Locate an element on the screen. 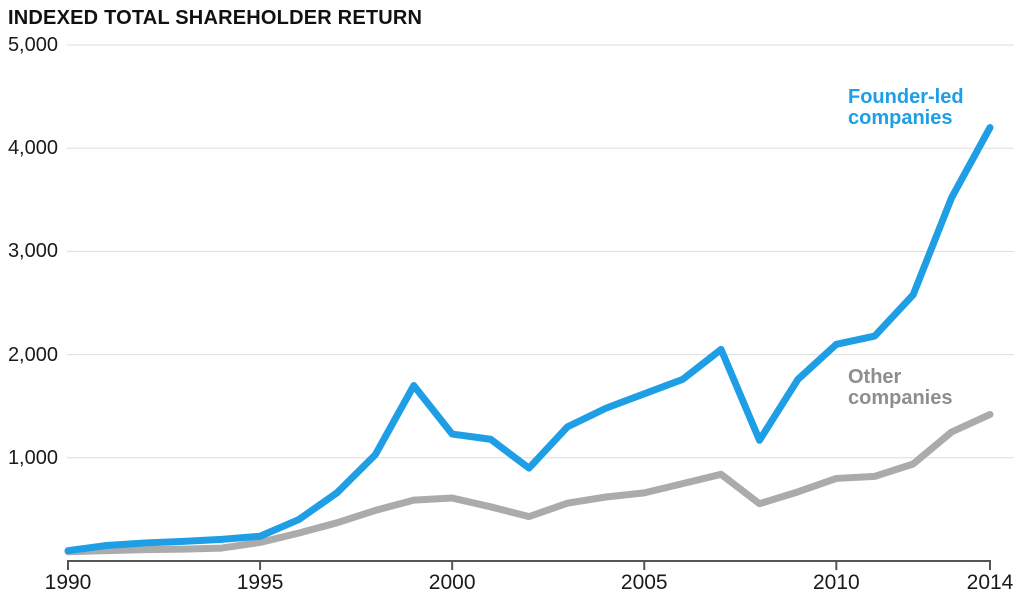 The height and width of the screenshot is (596, 1024). other-companies-label: Other companies is located at coordinates (900, 387).